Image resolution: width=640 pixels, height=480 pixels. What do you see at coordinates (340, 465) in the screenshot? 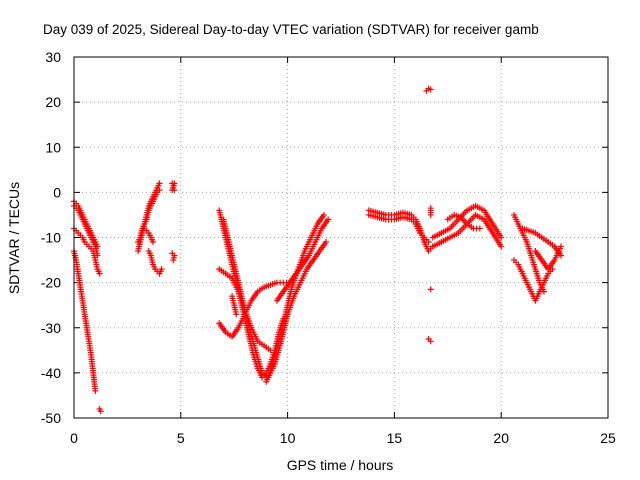
I see `x-axis-label: GPS time / hours` at bounding box center [340, 465].